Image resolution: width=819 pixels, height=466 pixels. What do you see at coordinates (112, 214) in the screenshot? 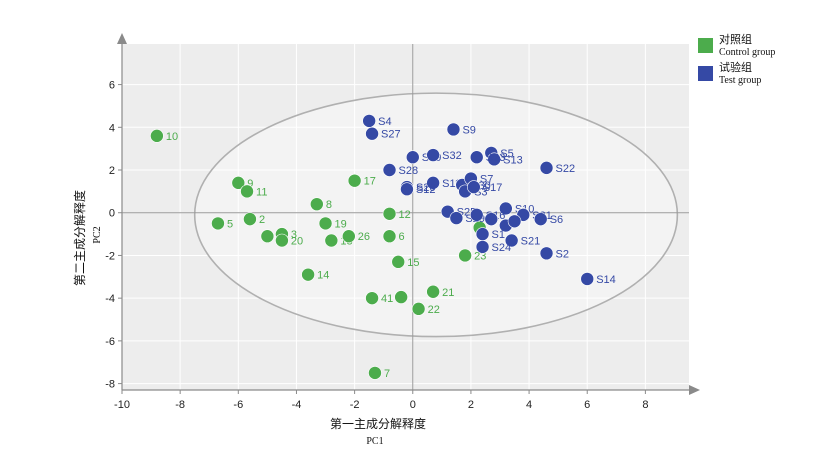
I see `y-tick-label: 0` at bounding box center [112, 214].